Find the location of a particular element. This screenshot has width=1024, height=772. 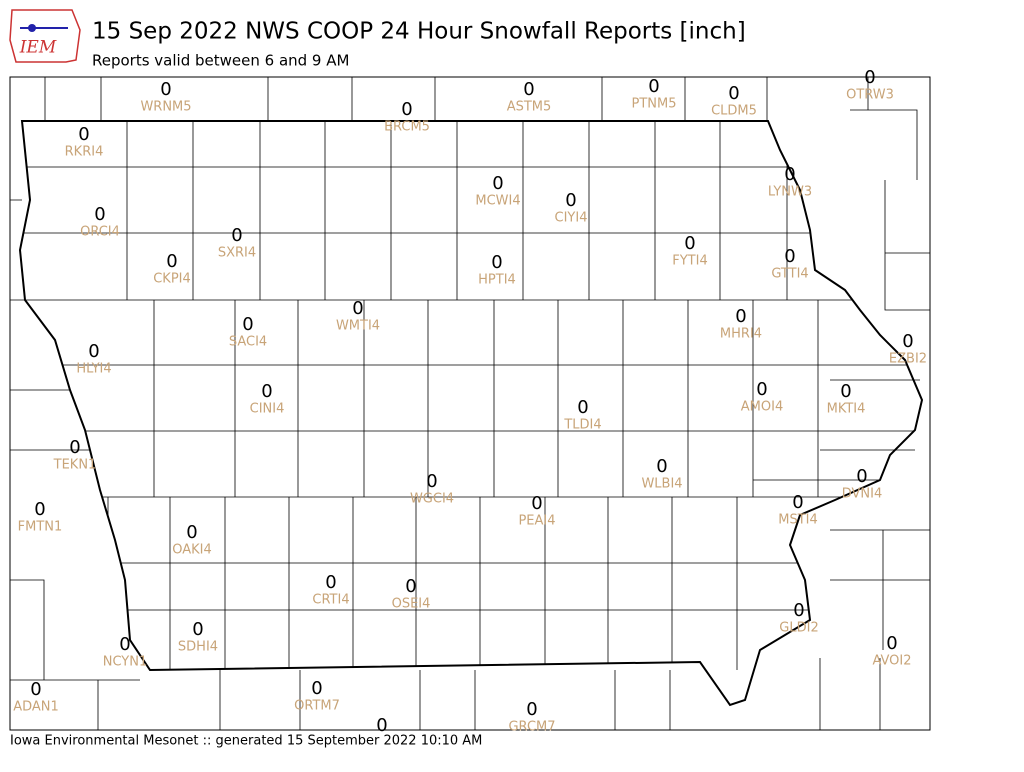

station-id: ASTM5 is located at coordinates (529, 107).